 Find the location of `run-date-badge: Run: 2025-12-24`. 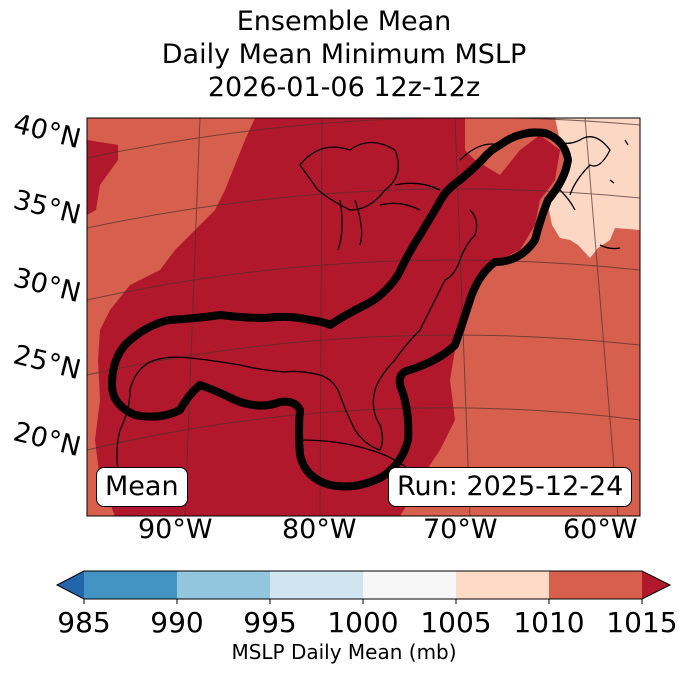

run-date-badge: Run: 2025-12-24 is located at coordinates (510, 487).